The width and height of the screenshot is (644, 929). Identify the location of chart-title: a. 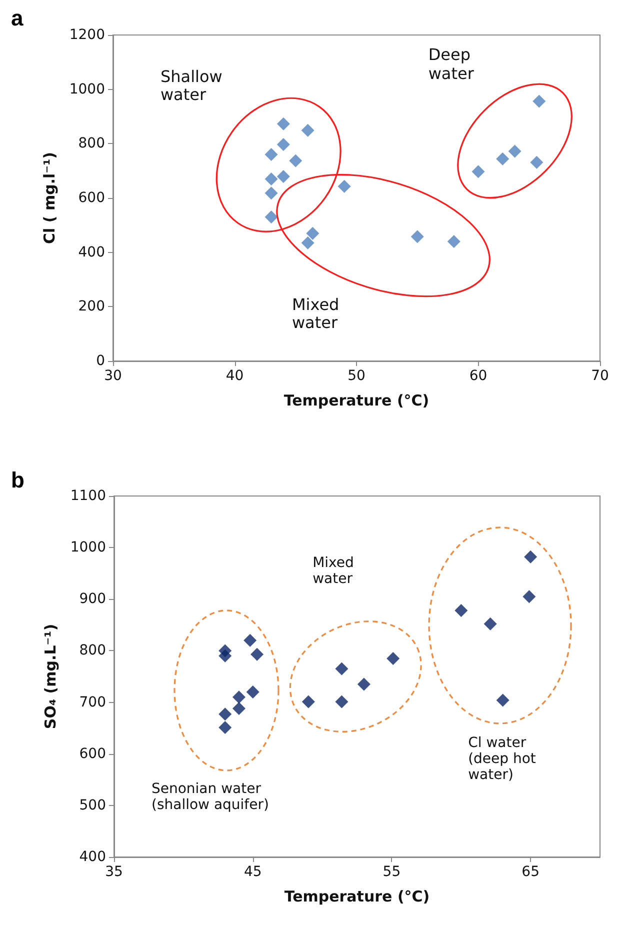
(17, 18).